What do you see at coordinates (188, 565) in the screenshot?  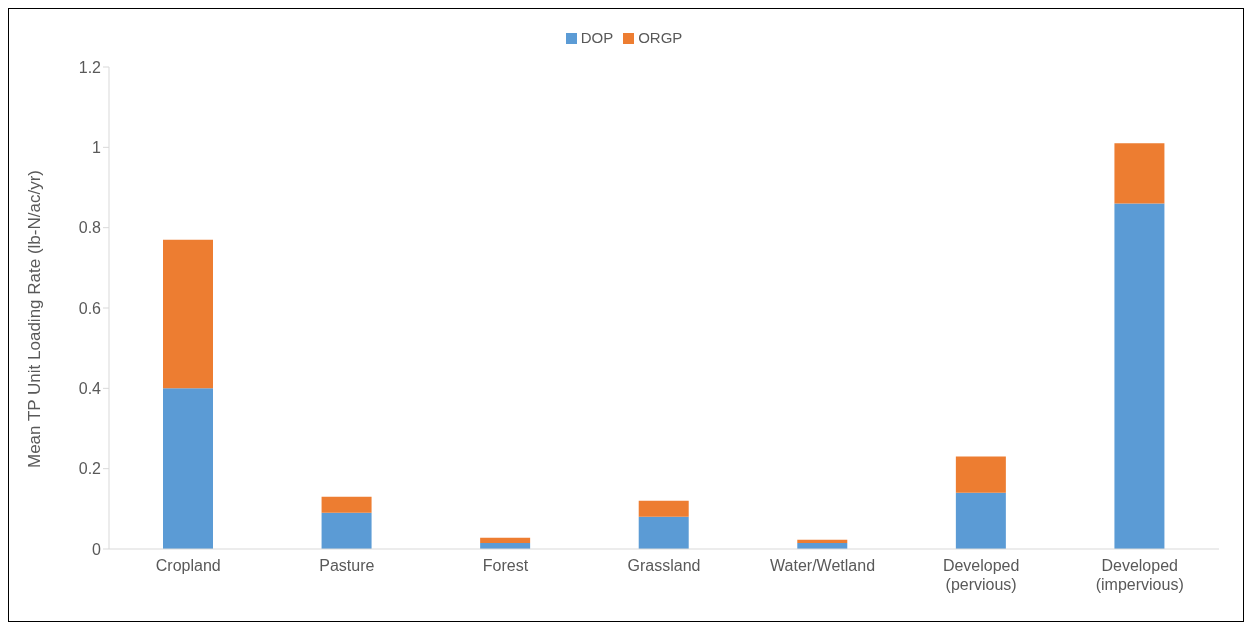 I see `x-tick-label: Cropland` at bounding box center [188, 565].